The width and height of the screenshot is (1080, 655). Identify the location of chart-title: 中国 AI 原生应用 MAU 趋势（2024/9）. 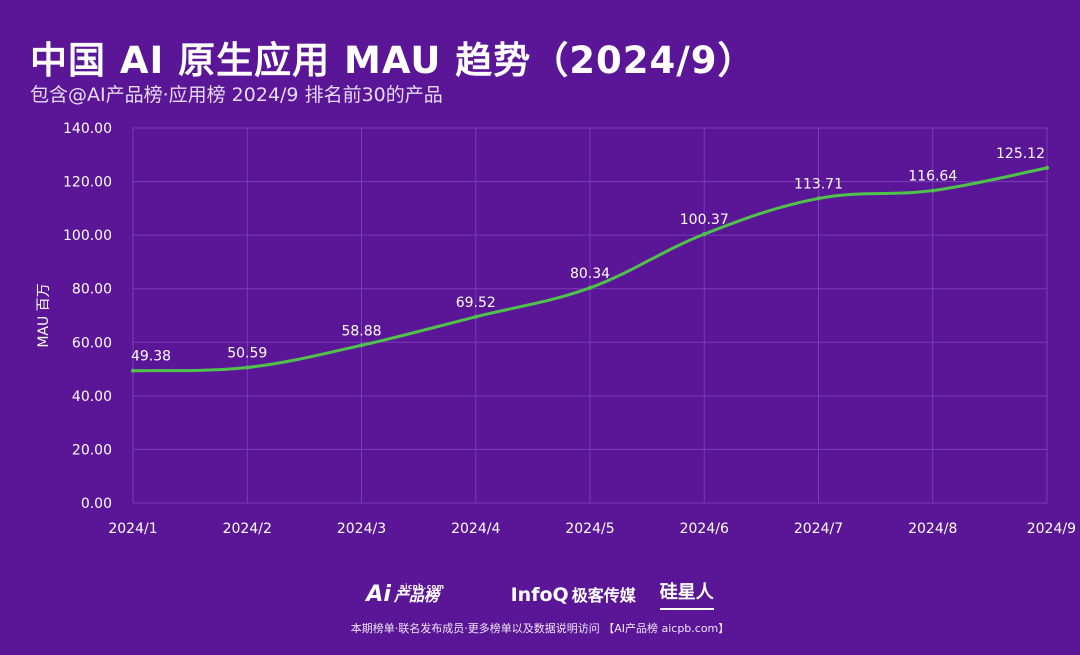
(393, 60).